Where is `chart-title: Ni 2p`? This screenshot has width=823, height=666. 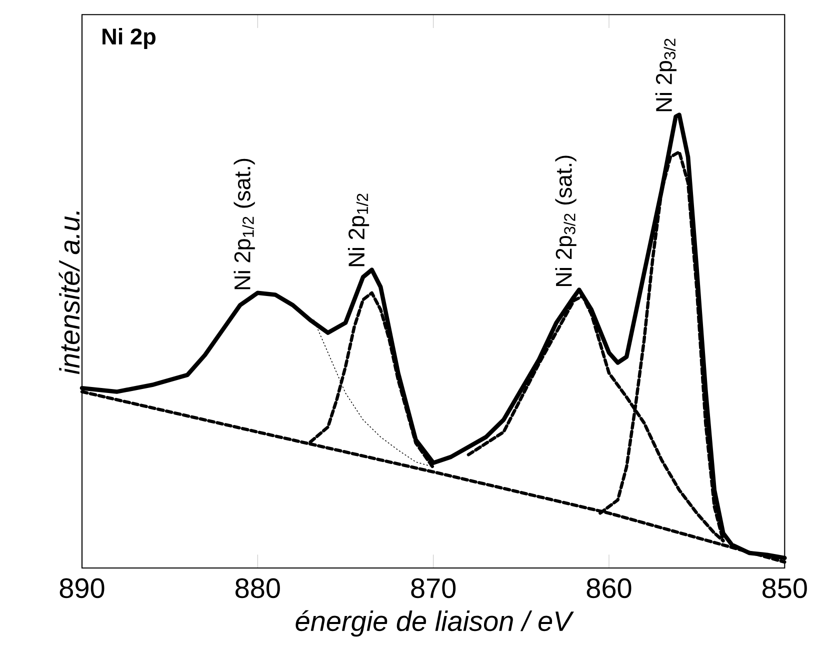
chart-title: Ni 2p is located at coordinates (129, 39).